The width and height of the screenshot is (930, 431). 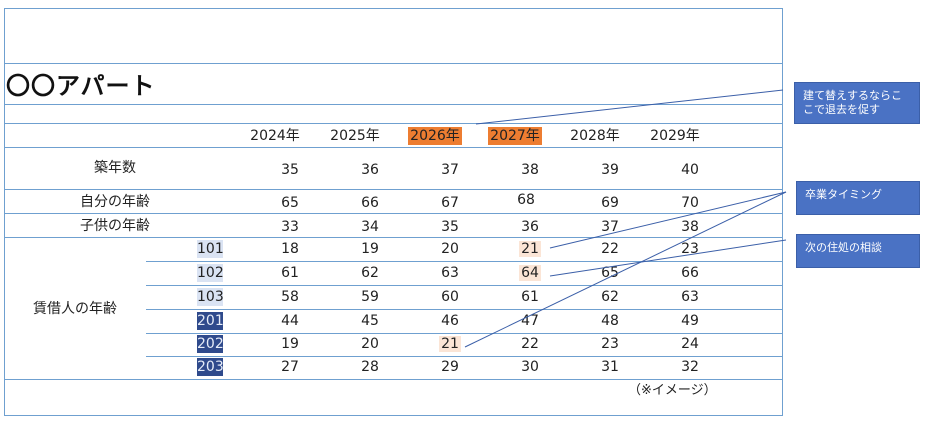 I want to click on table-cell: 29, so click(x=450, y=367).